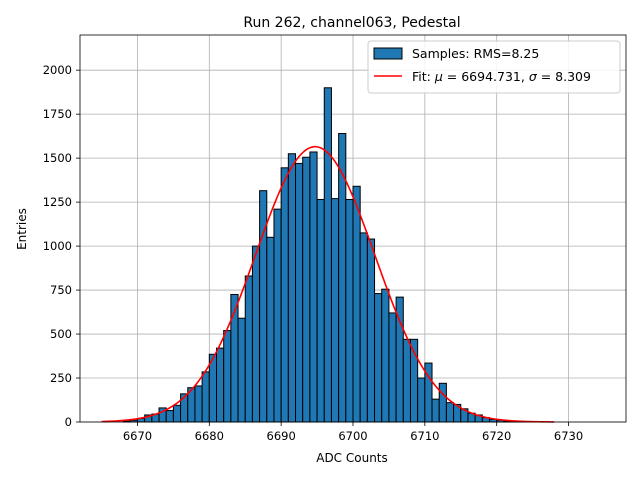 This screenshot has height=480, width=640. I want to click on legend-fit-sigma-symbol: σ, so click(533, 76).